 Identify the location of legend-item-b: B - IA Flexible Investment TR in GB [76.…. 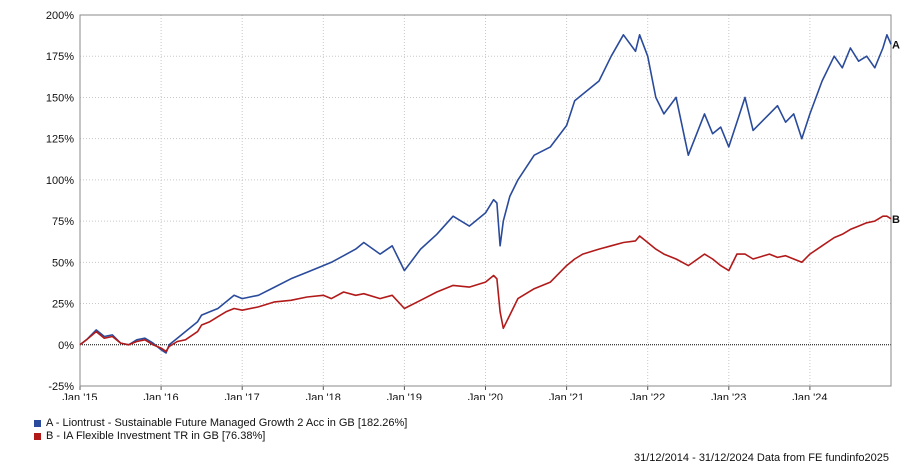
(220, 436).